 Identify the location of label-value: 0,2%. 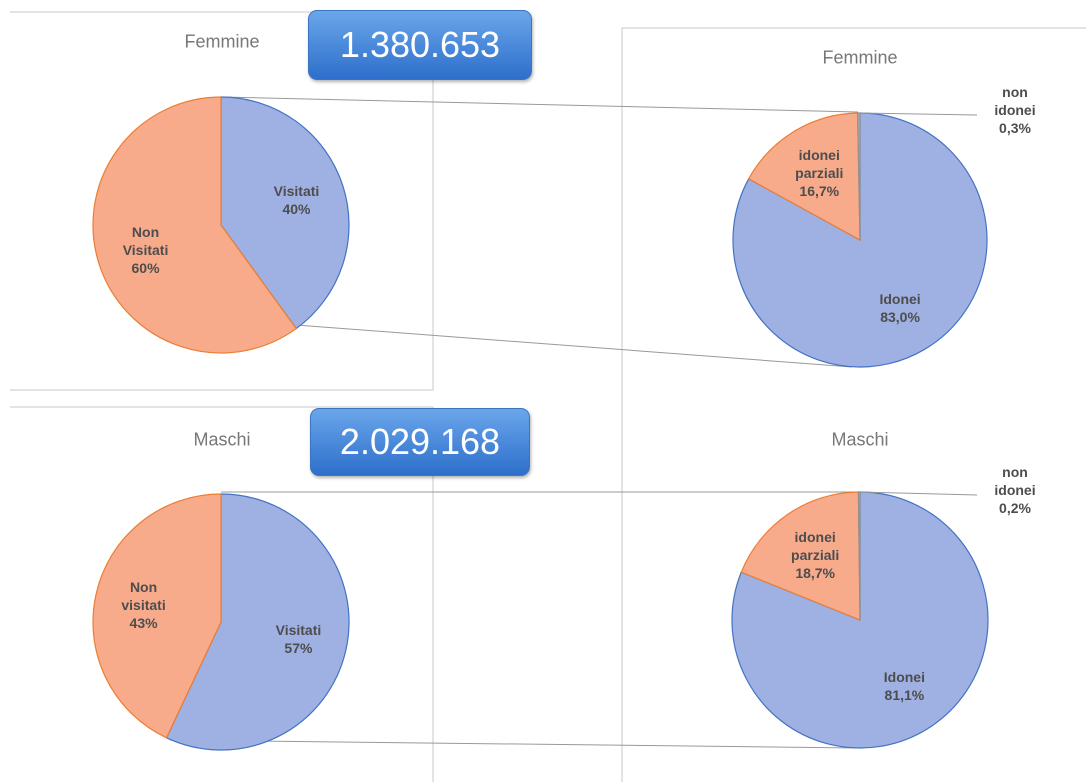
(1015, 508).